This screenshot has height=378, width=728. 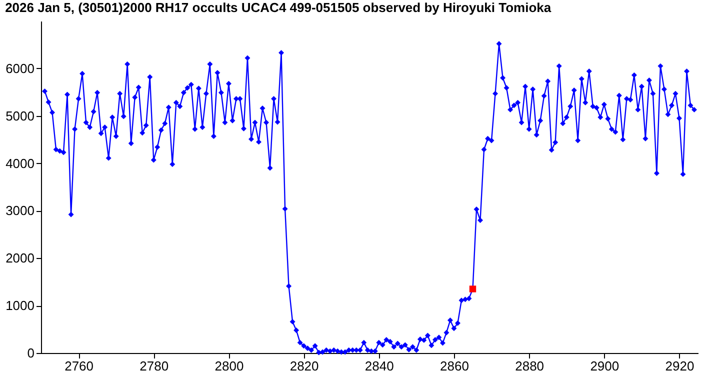 I want to click on x-tick-label: 2900, so click(x=605, y=366).